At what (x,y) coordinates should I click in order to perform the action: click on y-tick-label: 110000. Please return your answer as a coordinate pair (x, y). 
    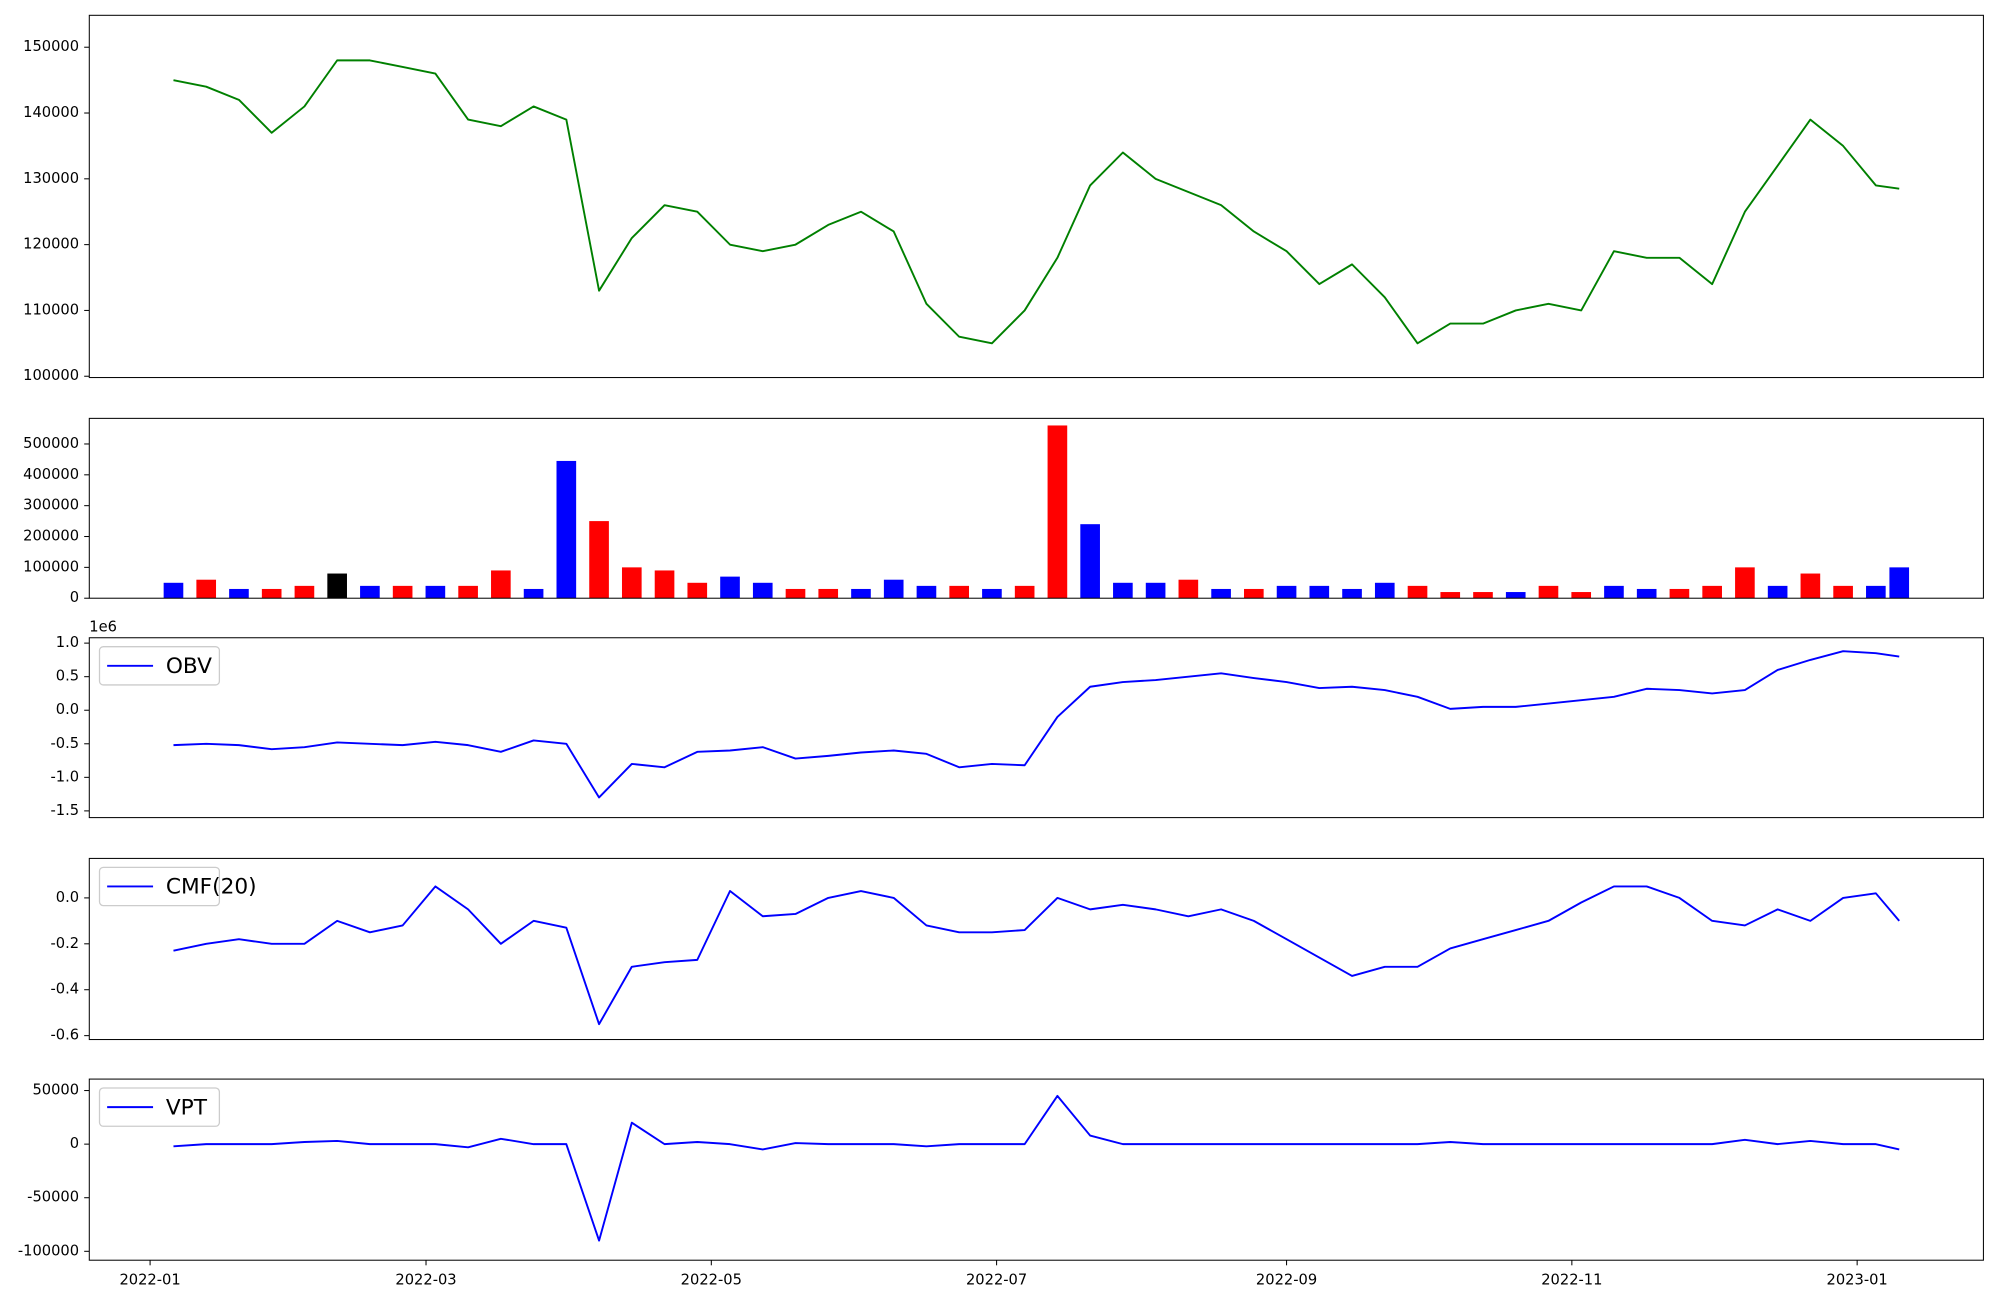
    Looking at the image, I should click on (51, 309).